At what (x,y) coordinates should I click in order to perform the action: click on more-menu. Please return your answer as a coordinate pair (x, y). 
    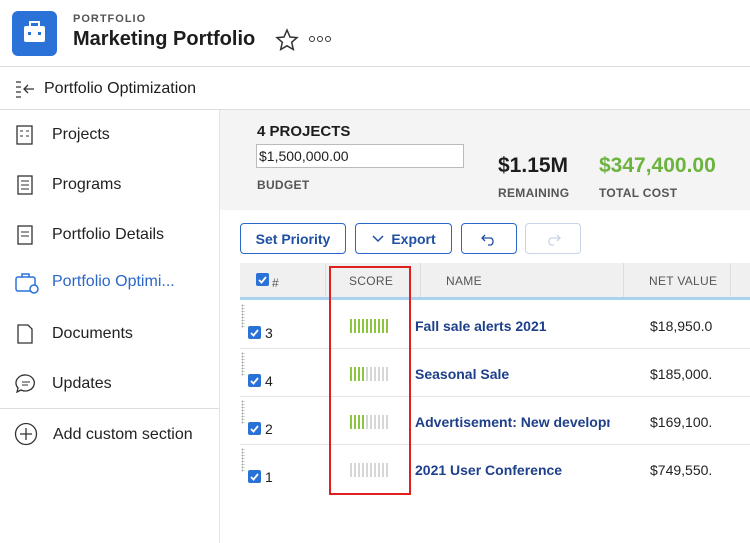
    Looking at the image, I should click on (320, 39).